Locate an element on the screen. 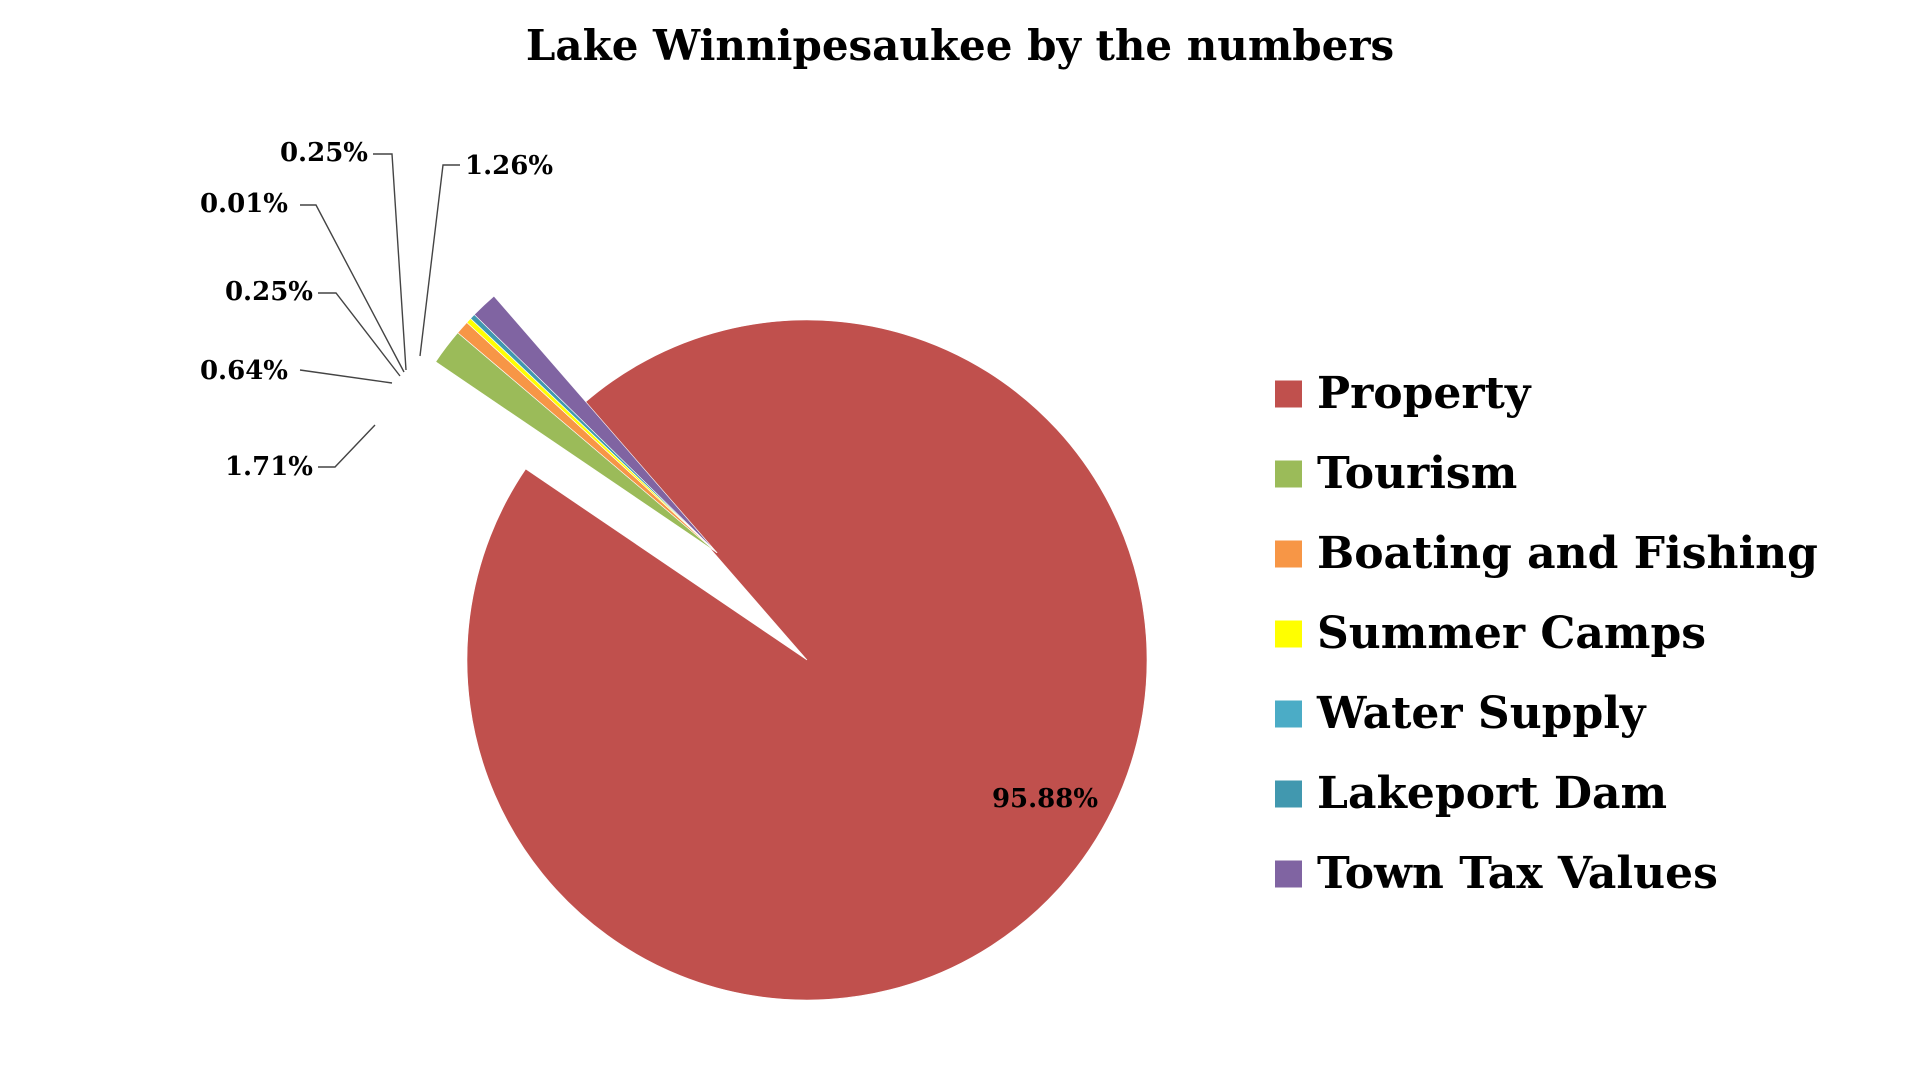 This screenshot has height=1080, width=1920. leader-line-boating-and-fishing is located at coordinates (346, 376).